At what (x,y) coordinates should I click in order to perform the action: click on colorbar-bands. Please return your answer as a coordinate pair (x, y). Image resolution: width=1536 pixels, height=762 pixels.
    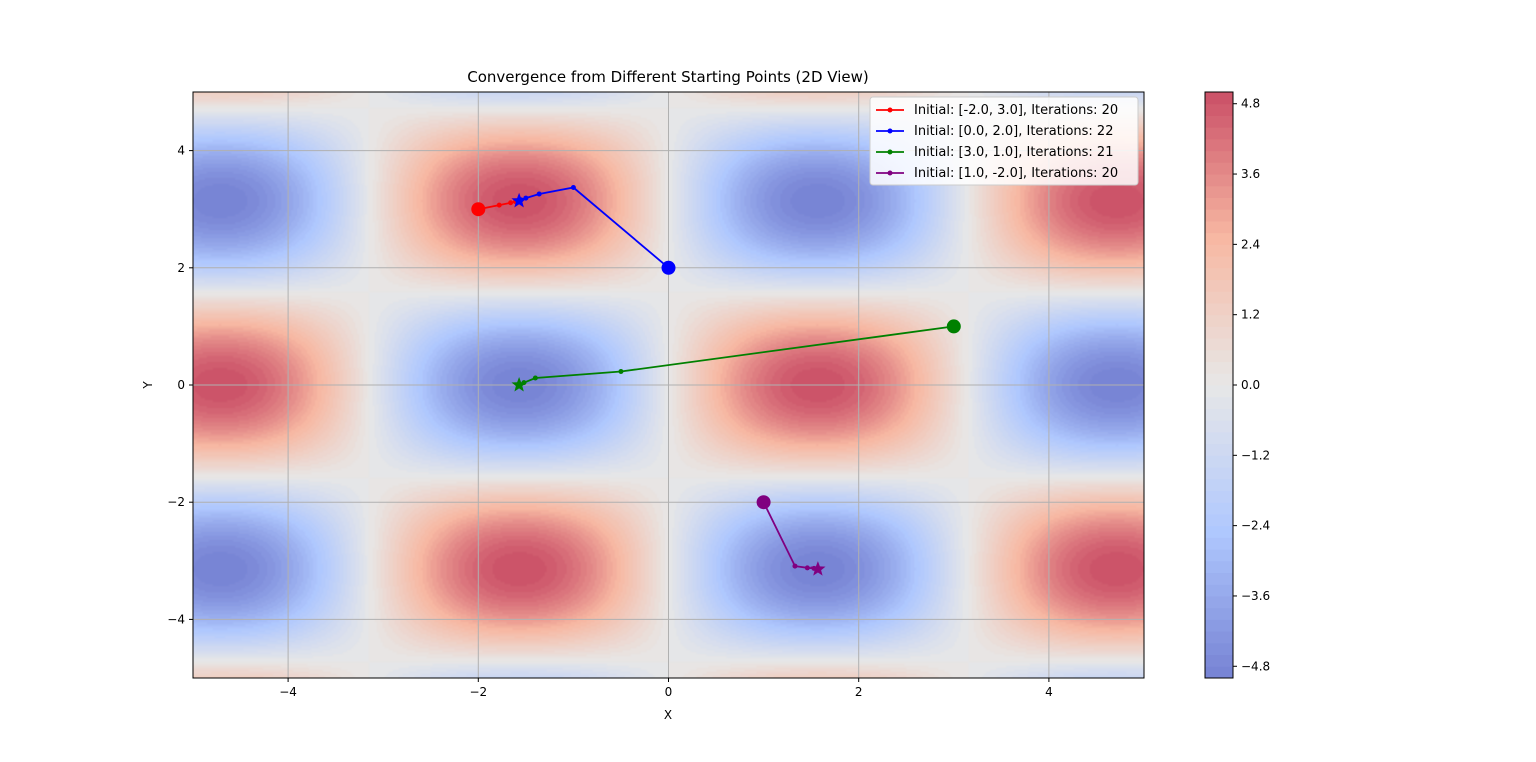
    Looking at the image, I should click on (1219, 385).